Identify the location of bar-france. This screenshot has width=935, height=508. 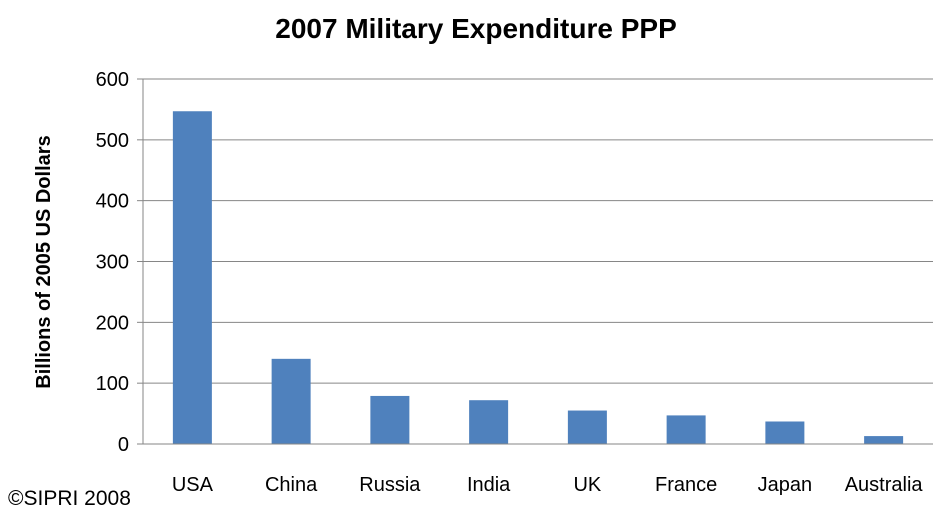
(686, 429).